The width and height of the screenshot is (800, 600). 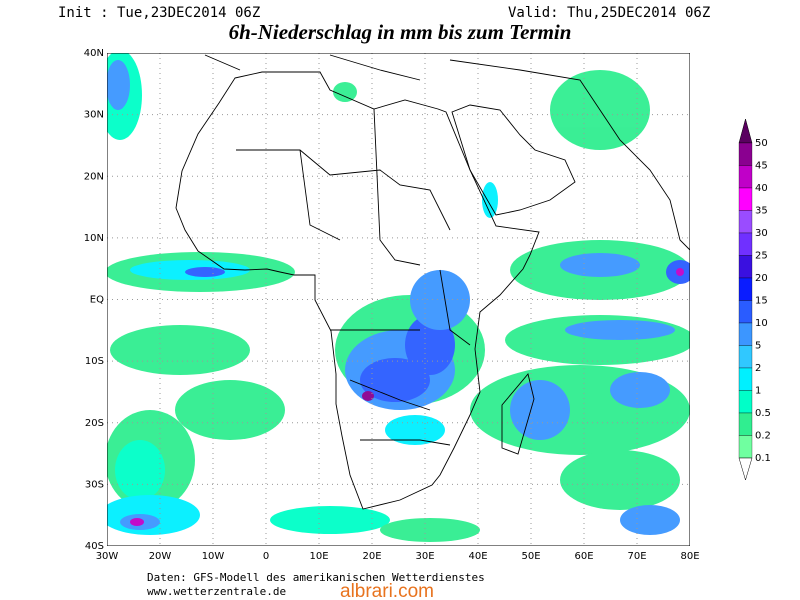 I want to click on x-tick-label: 50E, so click(x=530, y=556).